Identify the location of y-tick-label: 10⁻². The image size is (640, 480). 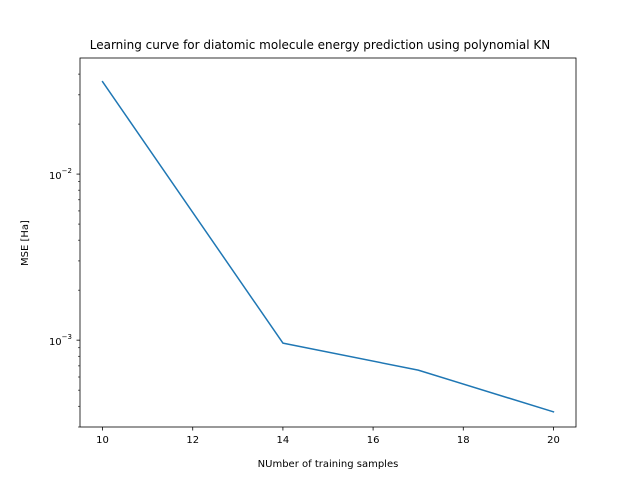
(60, 174).